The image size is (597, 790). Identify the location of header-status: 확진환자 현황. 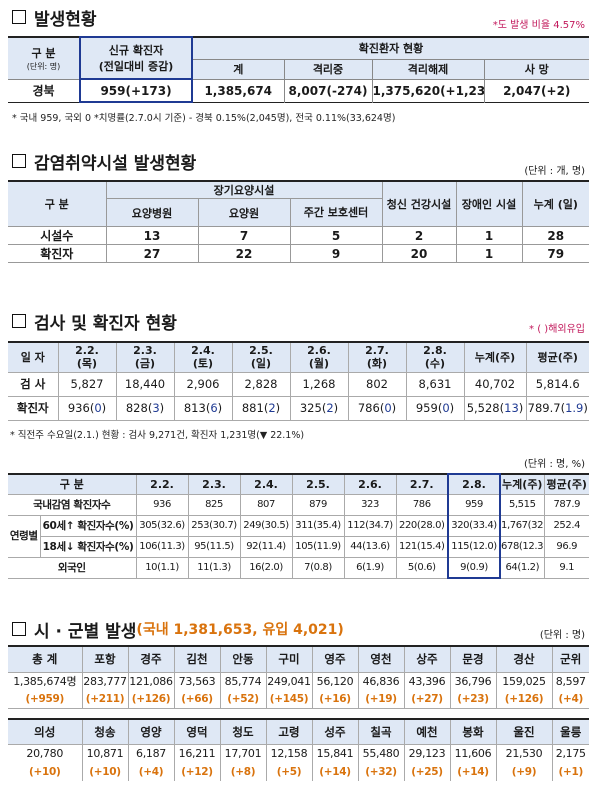
(390, 48).